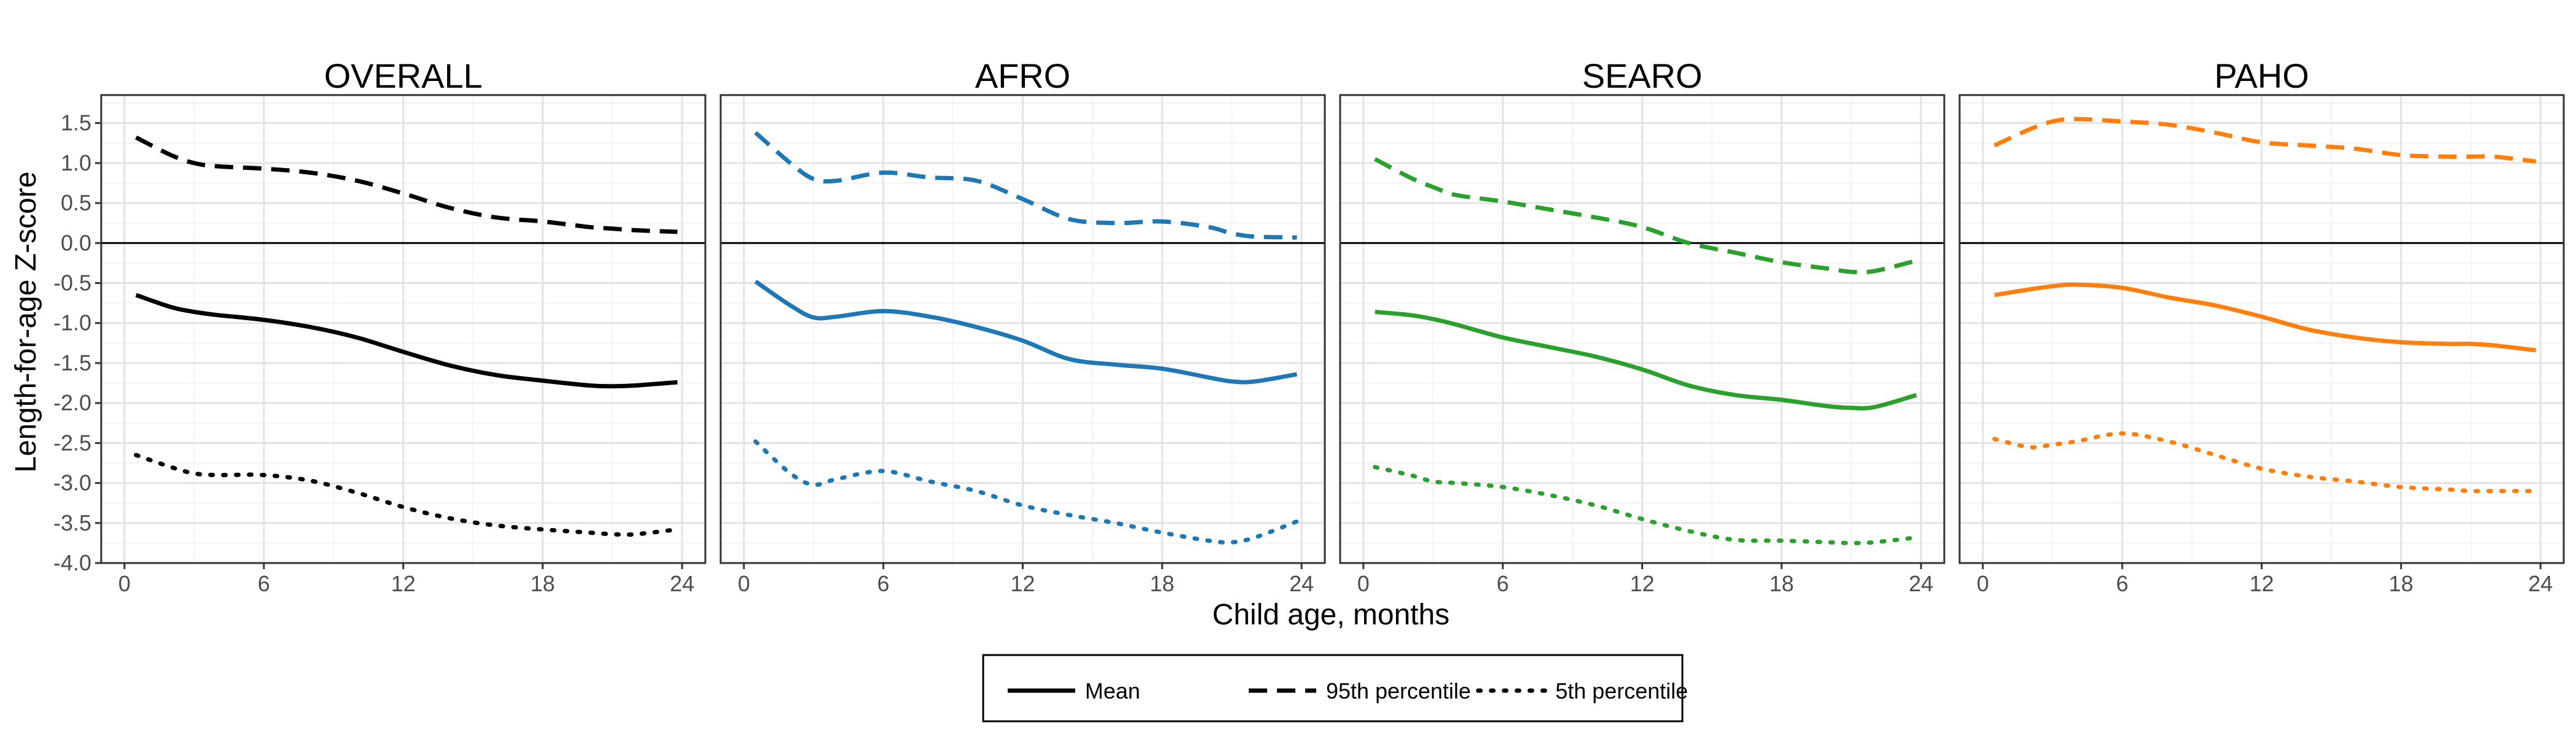 The image size is (2576, 736). Describe the element at coordinates (76, 123) in the screenshot. I see `y-tick-label: 1.5` at that location.